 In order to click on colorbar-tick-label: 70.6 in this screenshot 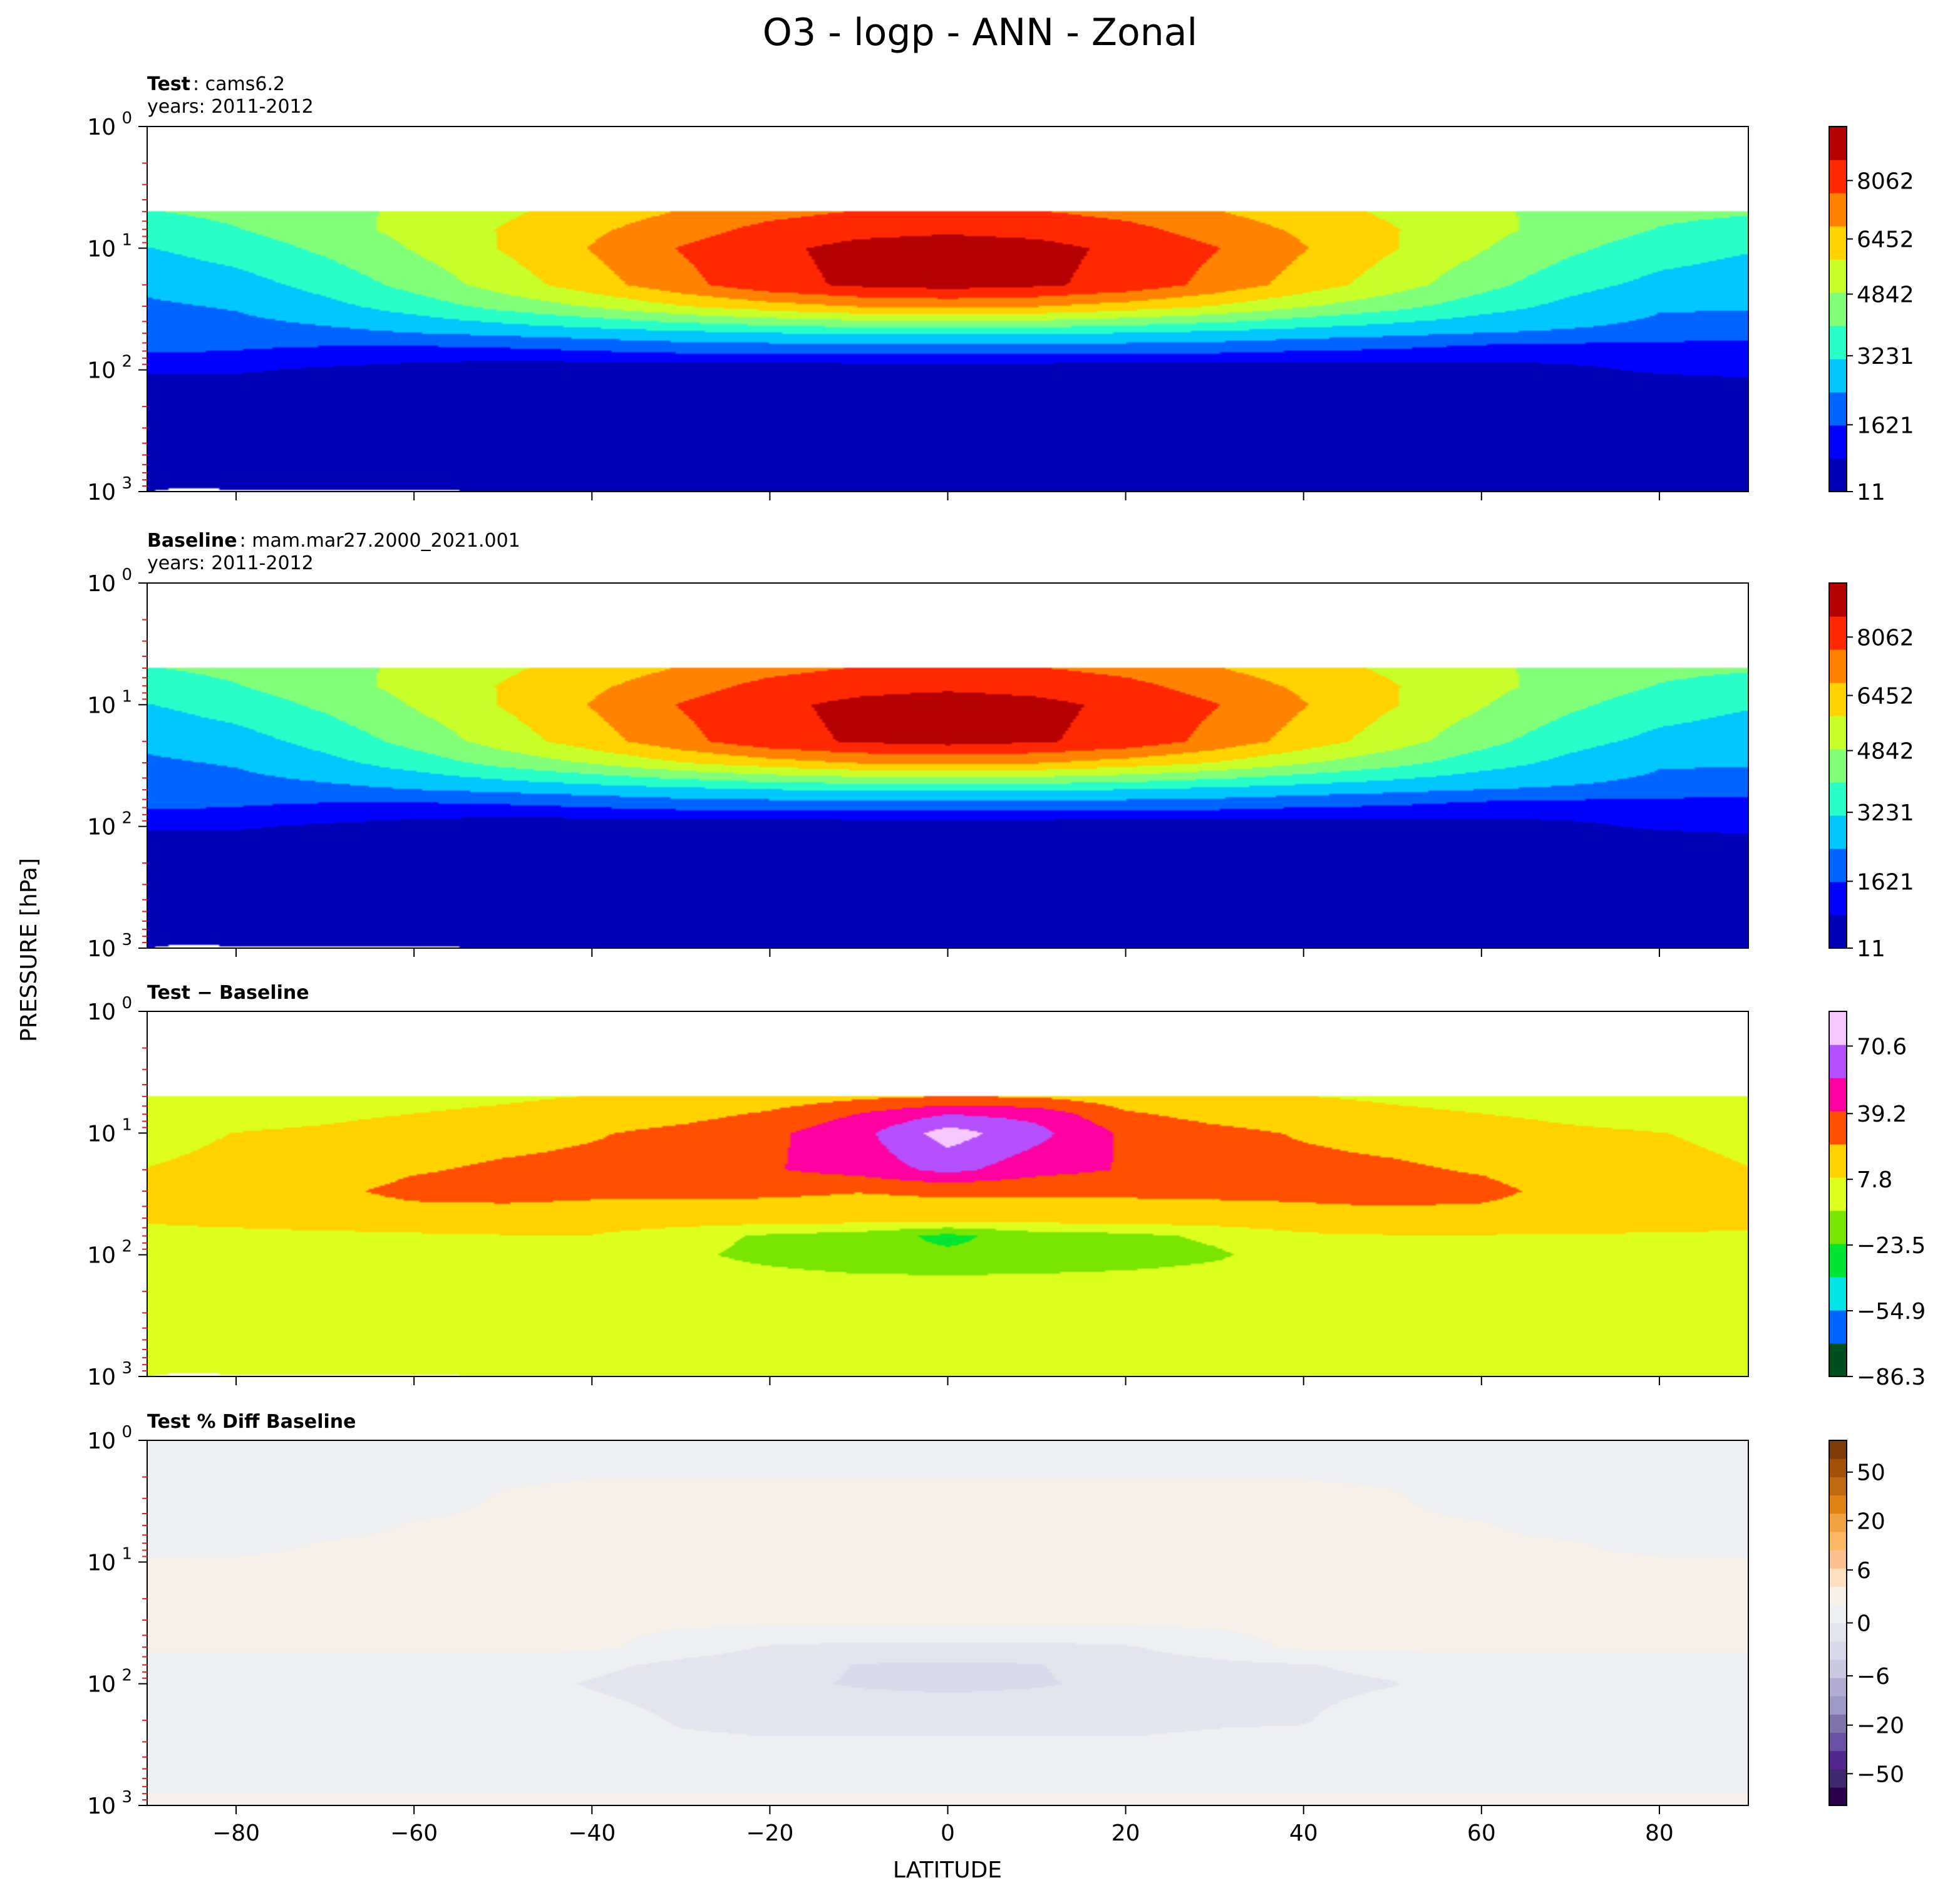, I will do `click(1882, 1047)`.